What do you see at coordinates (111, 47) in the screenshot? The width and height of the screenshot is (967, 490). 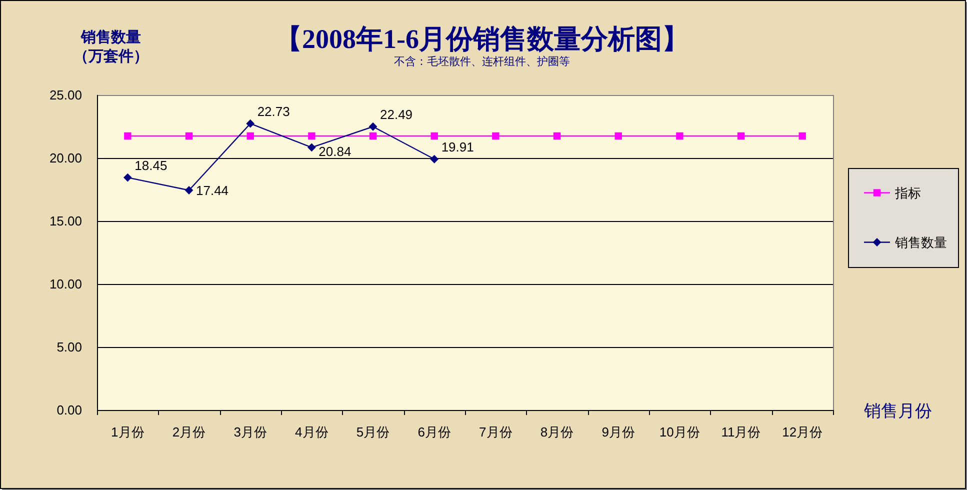 I see `y-axis-title: 销售数量（万套件）` at bounding box center [111, 47].